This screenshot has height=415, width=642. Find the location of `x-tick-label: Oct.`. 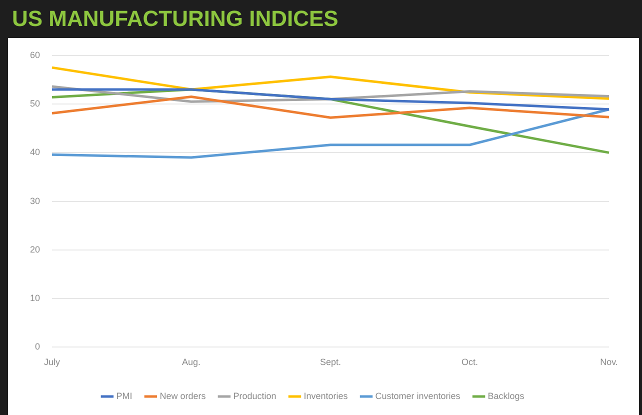

x-tick-label: Oct. is located at coordinates (469, 362).